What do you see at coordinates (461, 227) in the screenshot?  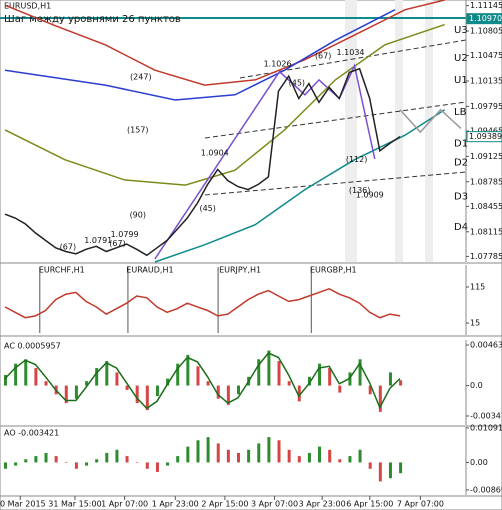 I see `level-label: D4` at bounding box center [461, 227].